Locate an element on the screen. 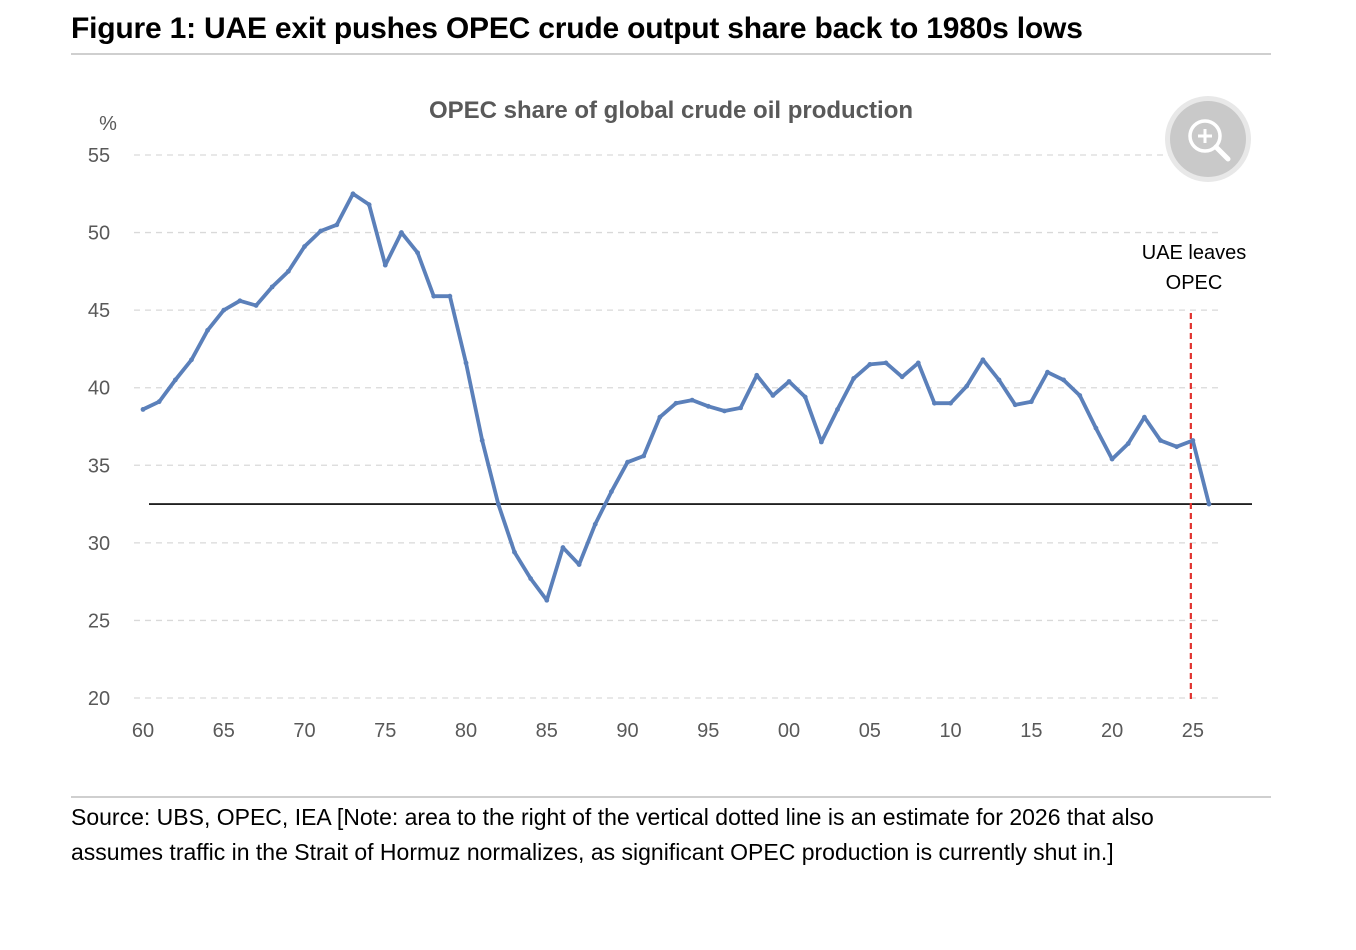 The height and width of the screenshot is (950, 1356). x-axis-ticks: 60 65 70 75 80 85 90 95 00 05 10 15 20 25 is located at coordinates (668, 731).